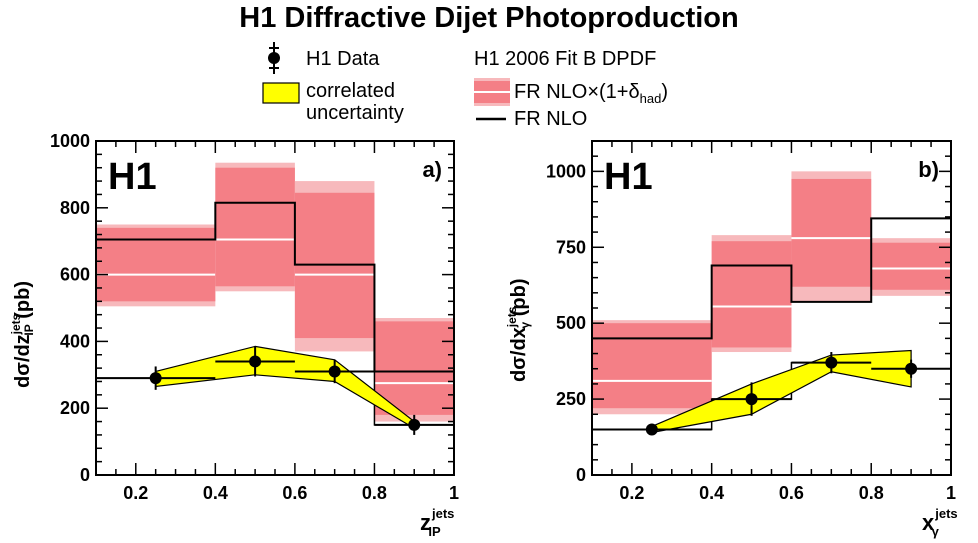 This screenshot has width=978, height=543. I want to click on legend-fr-had-sub: had, so click(650, 98).